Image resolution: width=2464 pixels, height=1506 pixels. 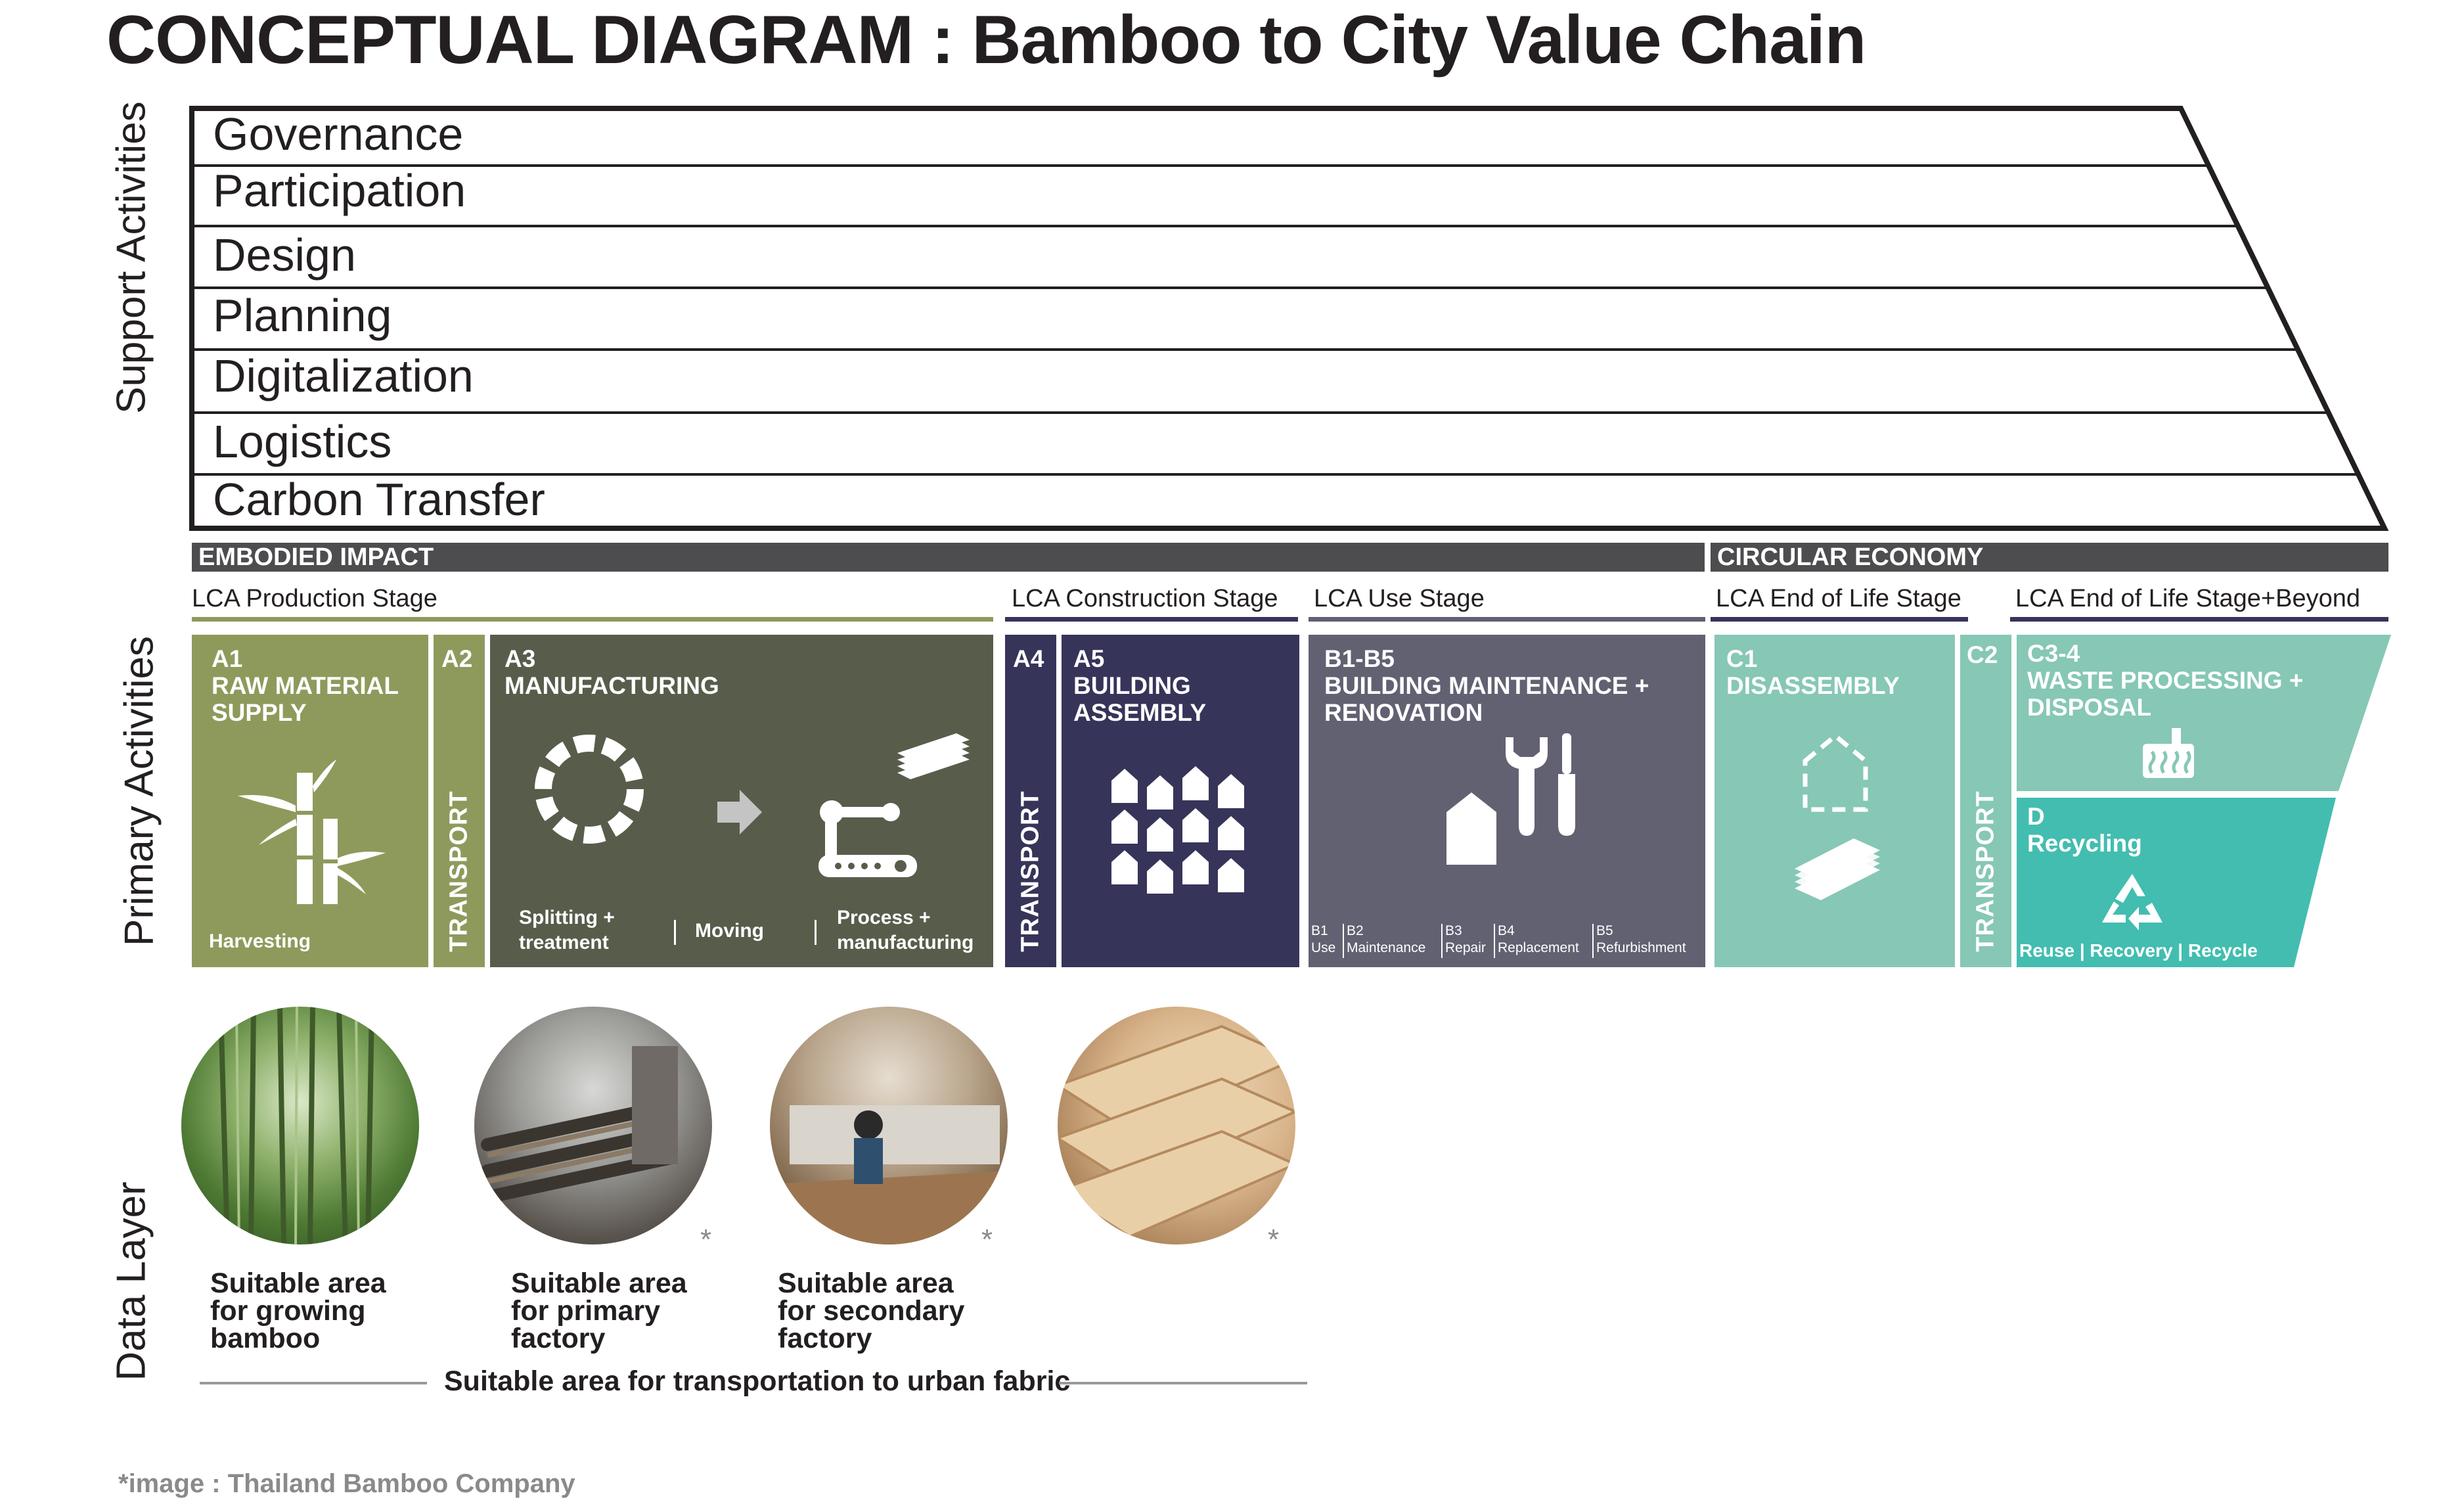 I want to click on stage-beyond-underline, so click(x=2199, y=619).